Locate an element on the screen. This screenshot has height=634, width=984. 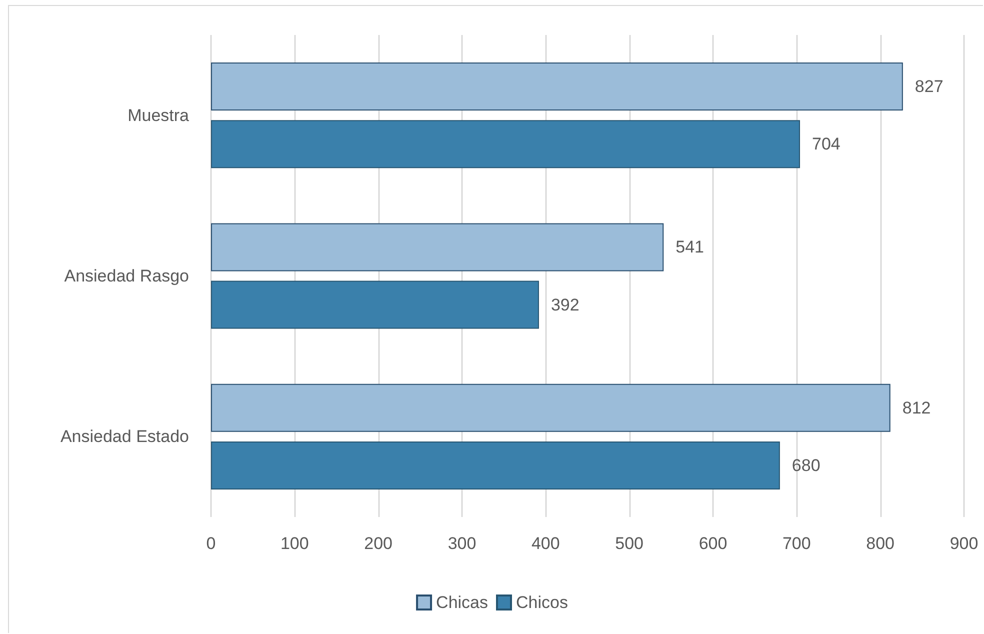
x-tick-label: 0 is located at coordinates (211, 543).